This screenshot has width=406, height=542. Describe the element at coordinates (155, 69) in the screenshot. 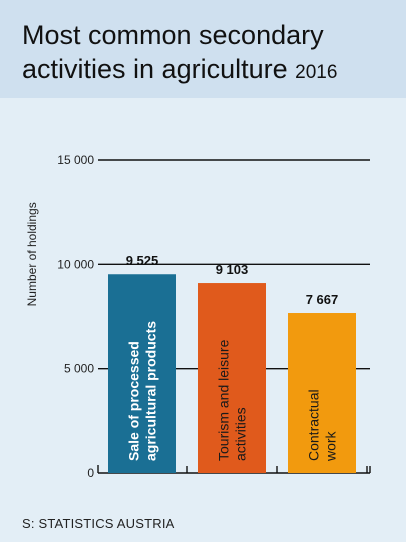

I see `title-line-2: activities in agriculture` at that location.